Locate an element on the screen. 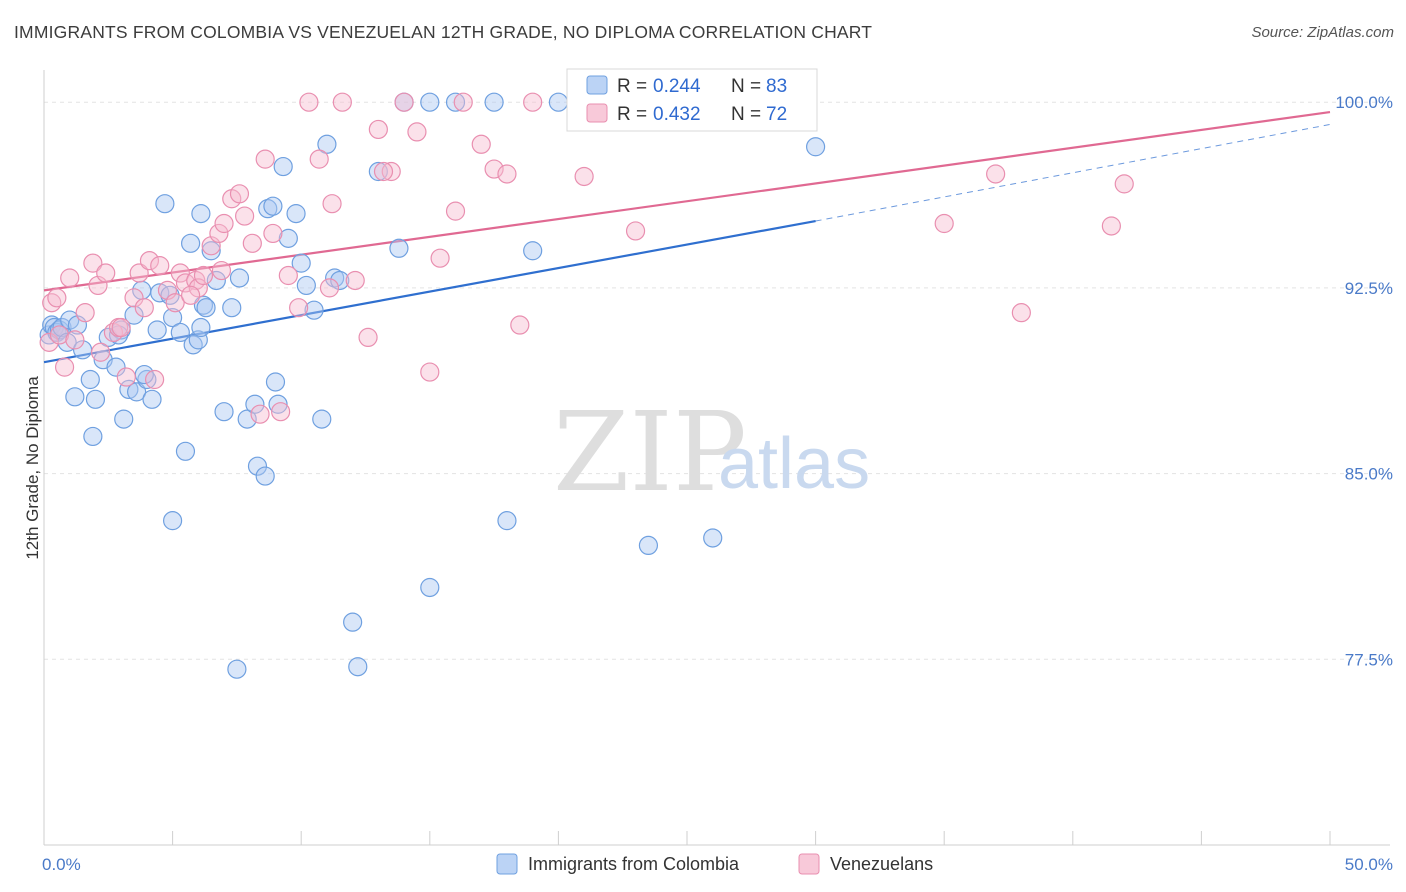 The height and width of the screenshot is (892, 1406). y-axis-label: 12th Grade, No Diploma is located at coordinates (32, 468).